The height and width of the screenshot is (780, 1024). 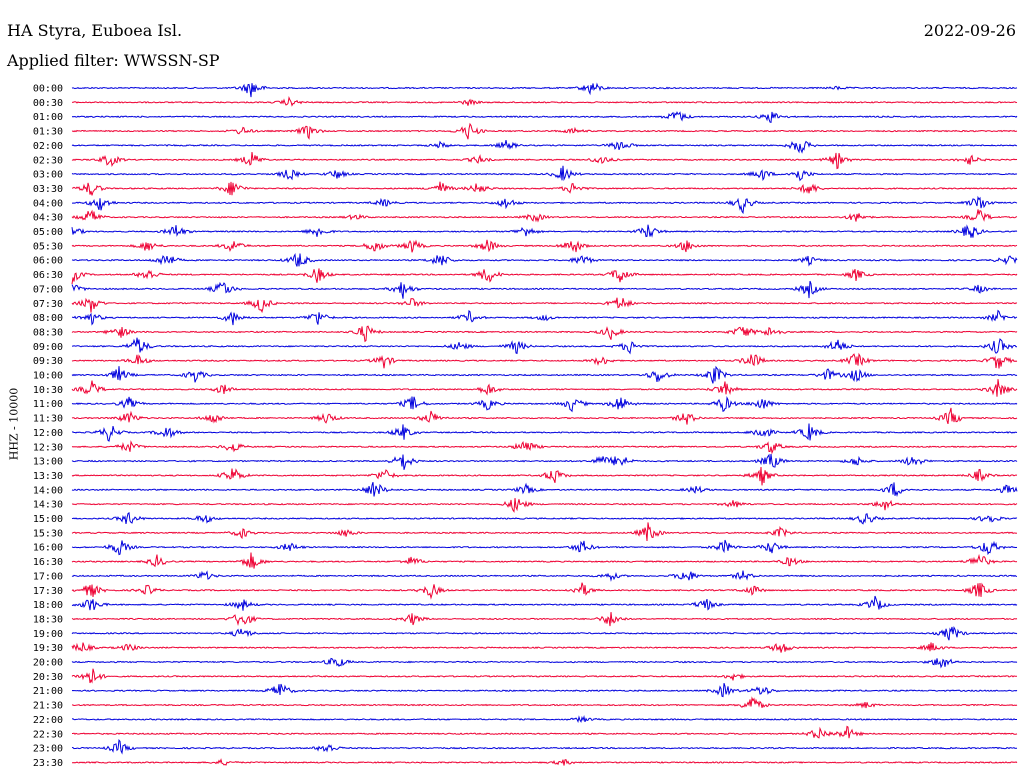 I want to click on time-label: 23:30, so click(x=48, y=763).